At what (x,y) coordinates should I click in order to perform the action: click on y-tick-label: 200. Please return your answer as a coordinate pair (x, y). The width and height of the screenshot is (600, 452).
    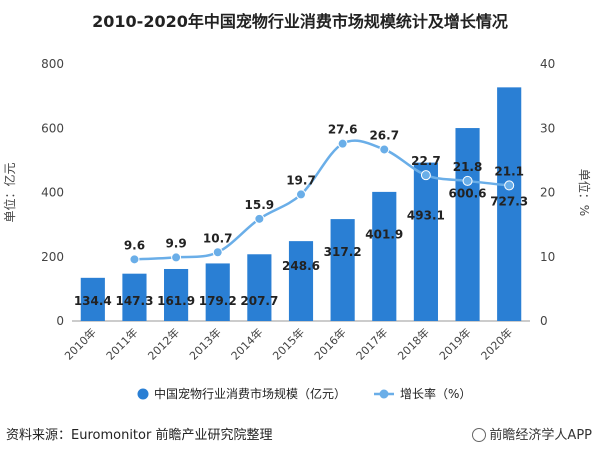
    Looking at the image, I should click on (52, 257).